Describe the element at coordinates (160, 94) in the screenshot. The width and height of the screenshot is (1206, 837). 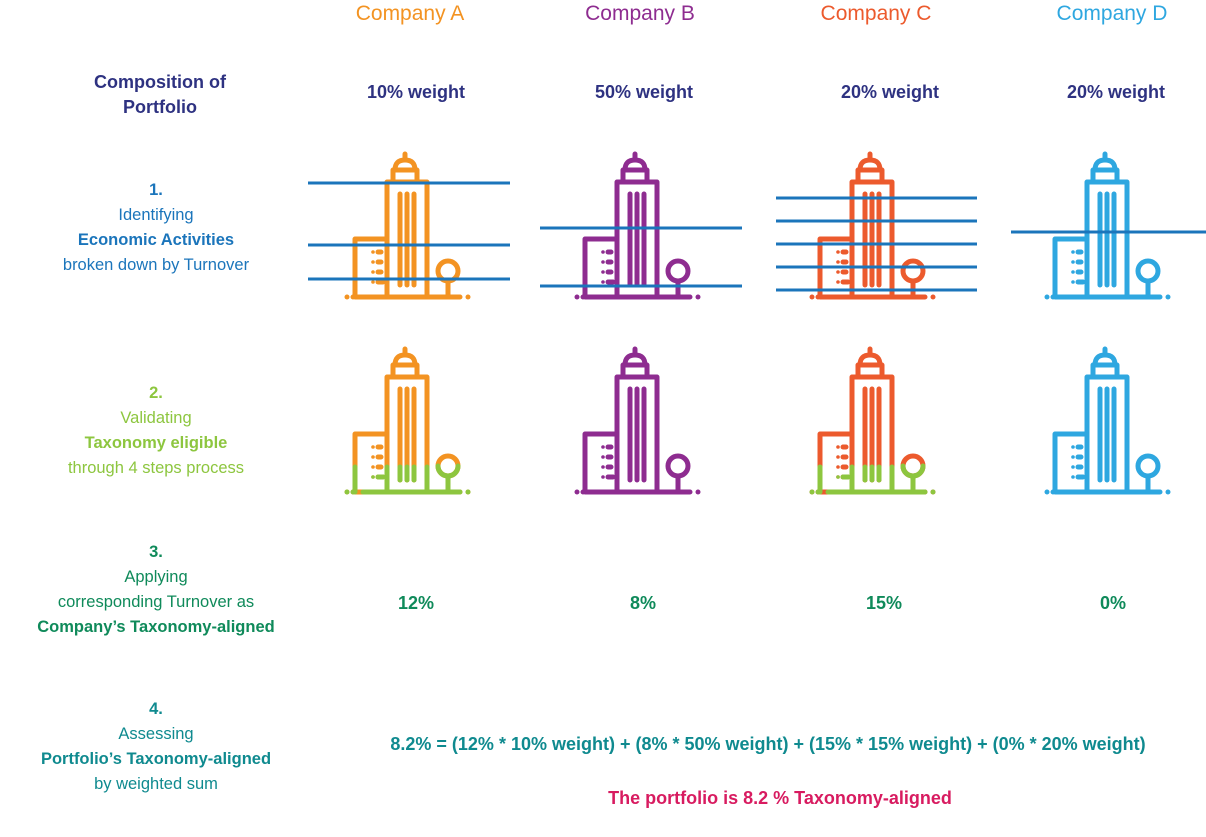
I see `composition-label: Composition of Portfolio` at that location.